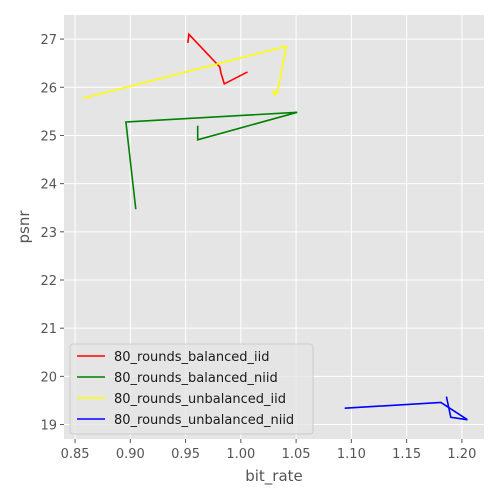 The height and width of the screenshot is (500, 500). What do you see at coordinates (75, 454) in the screenshot?
I see `x-tick-label: 0.85` at bounding box center [75, 454].